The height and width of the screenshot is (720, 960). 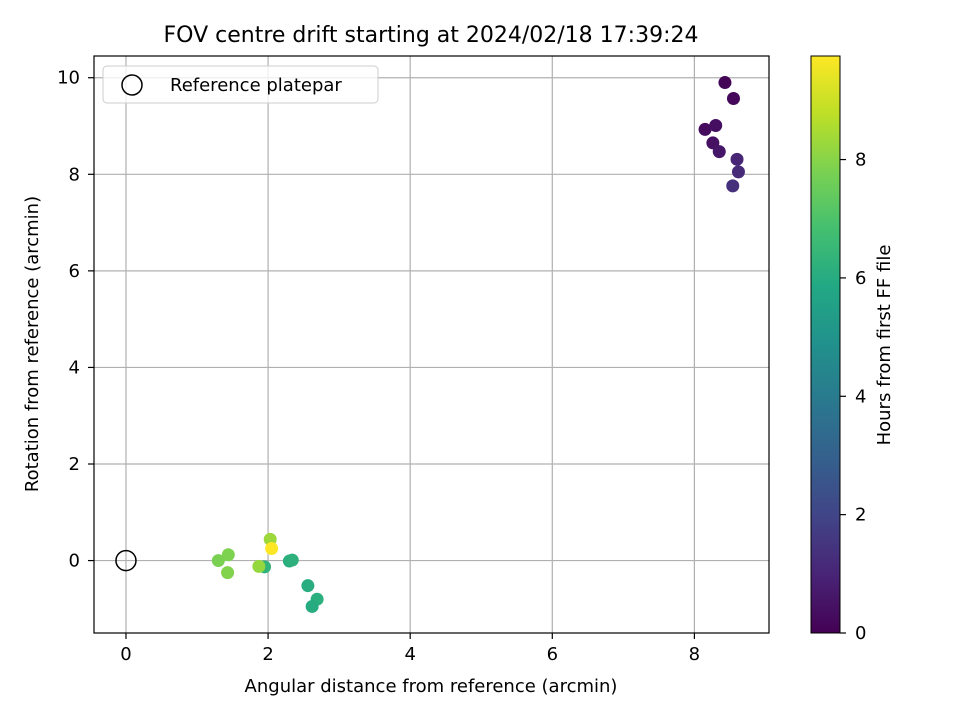 What do you see at coordinates (32, 344) in the screenshot?
I see `y-axis-label: Rotation from reference (arcmin)` at bounding box center [32, 344].